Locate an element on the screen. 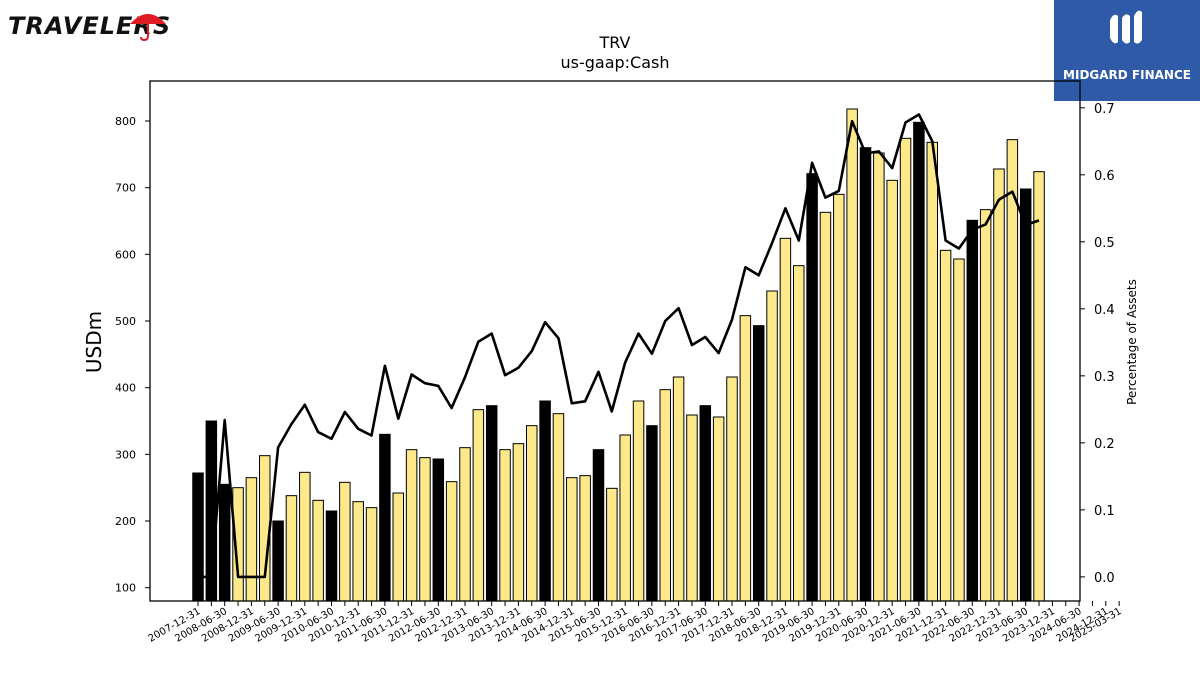 The image size is (1200, 675). chart-title: TRV is located at coordinates (615, 42).